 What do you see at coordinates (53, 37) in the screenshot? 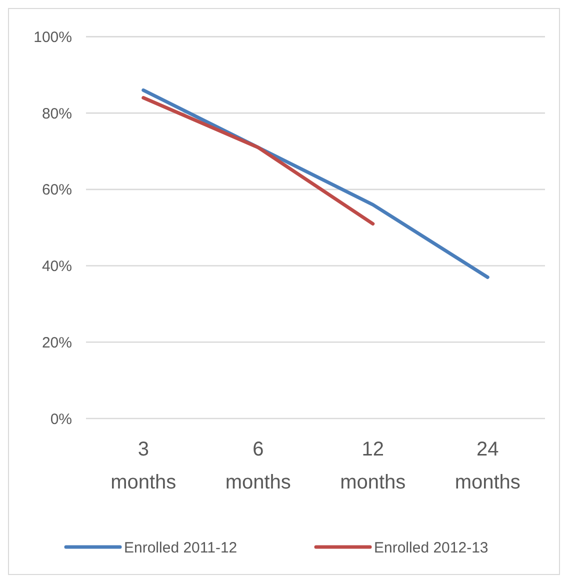
I see `y-tick-label: 100%` at bounding box center [53, 37].